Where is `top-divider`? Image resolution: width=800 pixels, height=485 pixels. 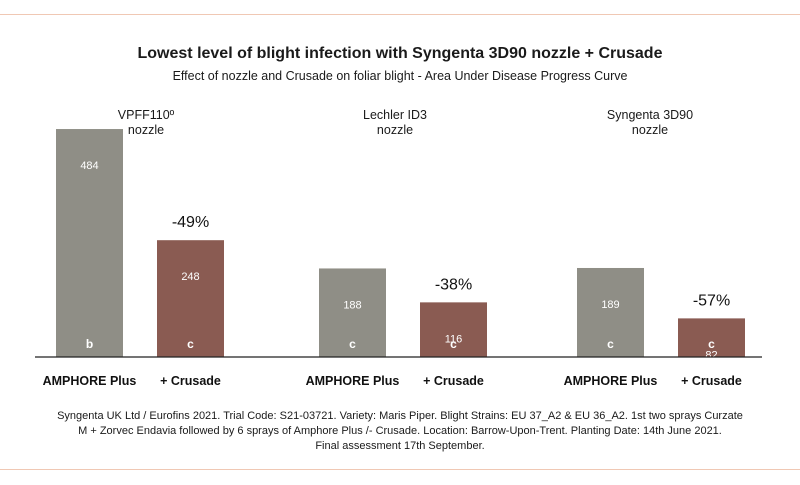 top-divider is located at coordinates (400, 14).